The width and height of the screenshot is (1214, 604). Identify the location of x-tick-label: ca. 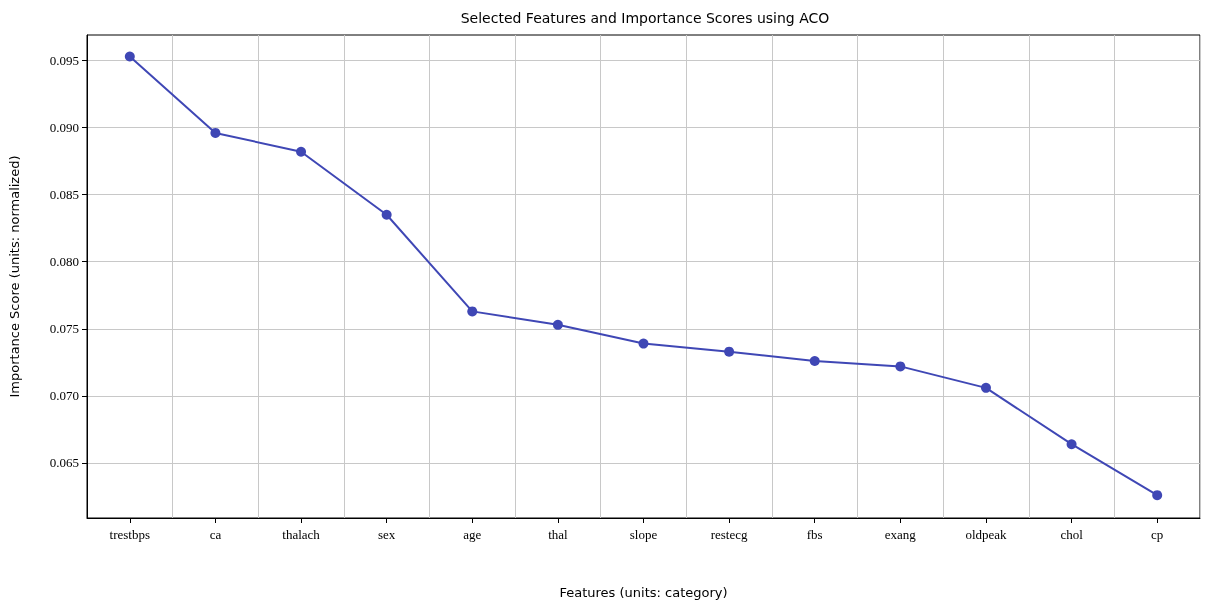
(215, 534).